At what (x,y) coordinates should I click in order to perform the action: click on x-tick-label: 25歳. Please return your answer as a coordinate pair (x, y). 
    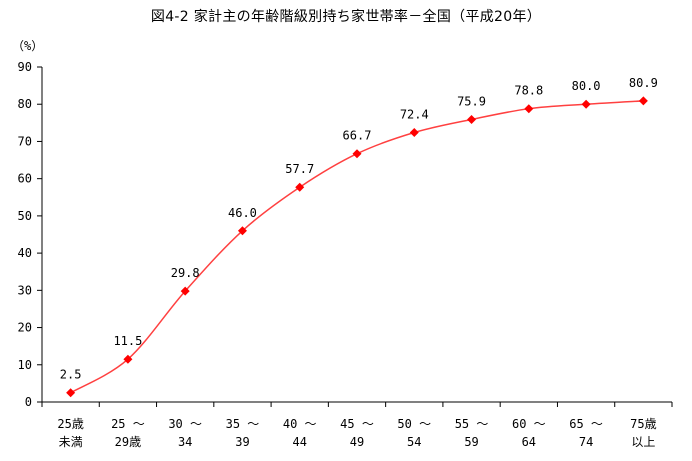
    Looking at the image, I should click on (70, 424).